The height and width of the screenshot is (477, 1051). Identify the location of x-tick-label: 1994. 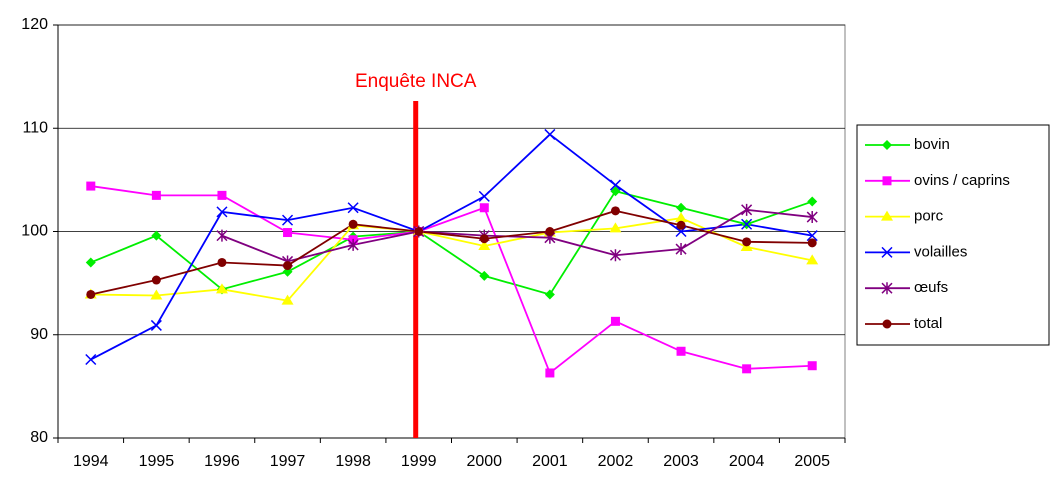
(91, 461).